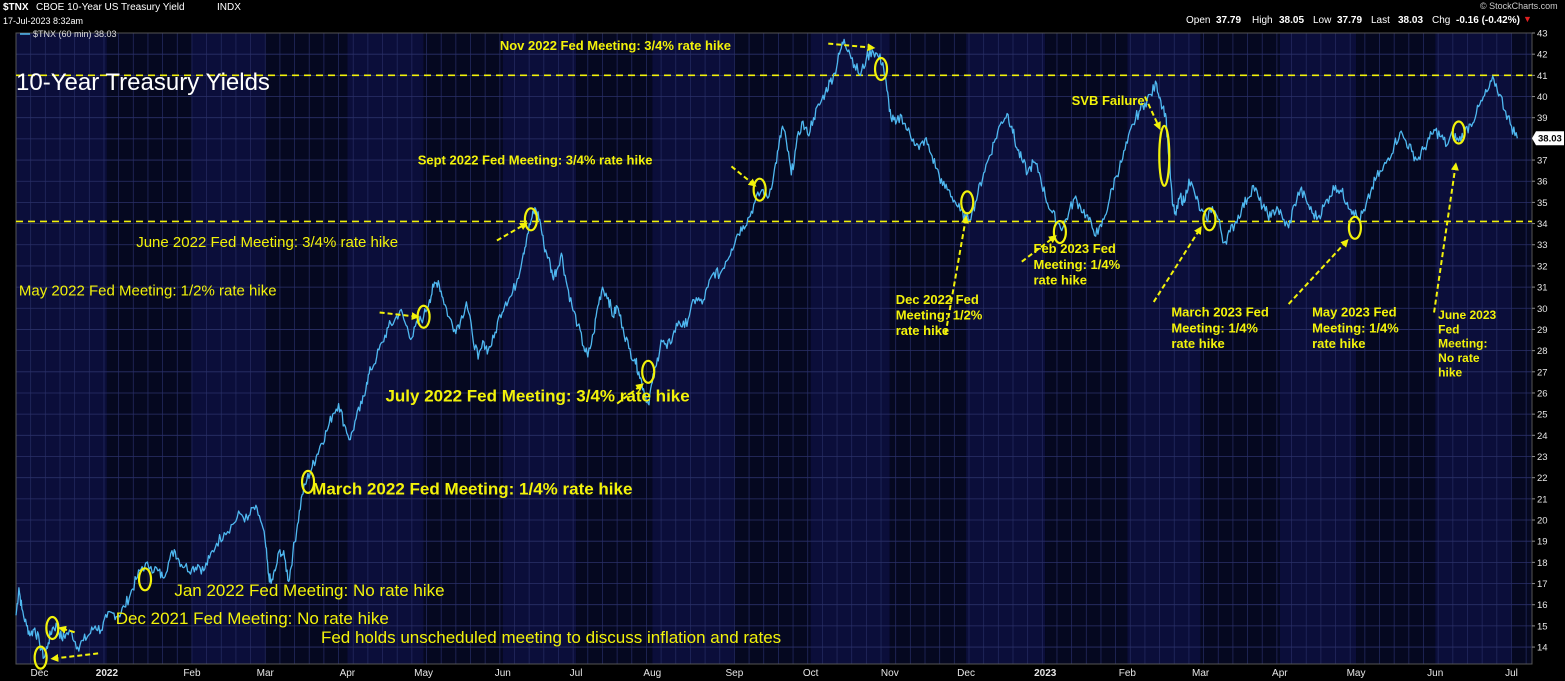  I want to click on copyright-text: © StockCharts.com, so click(1519, 6).